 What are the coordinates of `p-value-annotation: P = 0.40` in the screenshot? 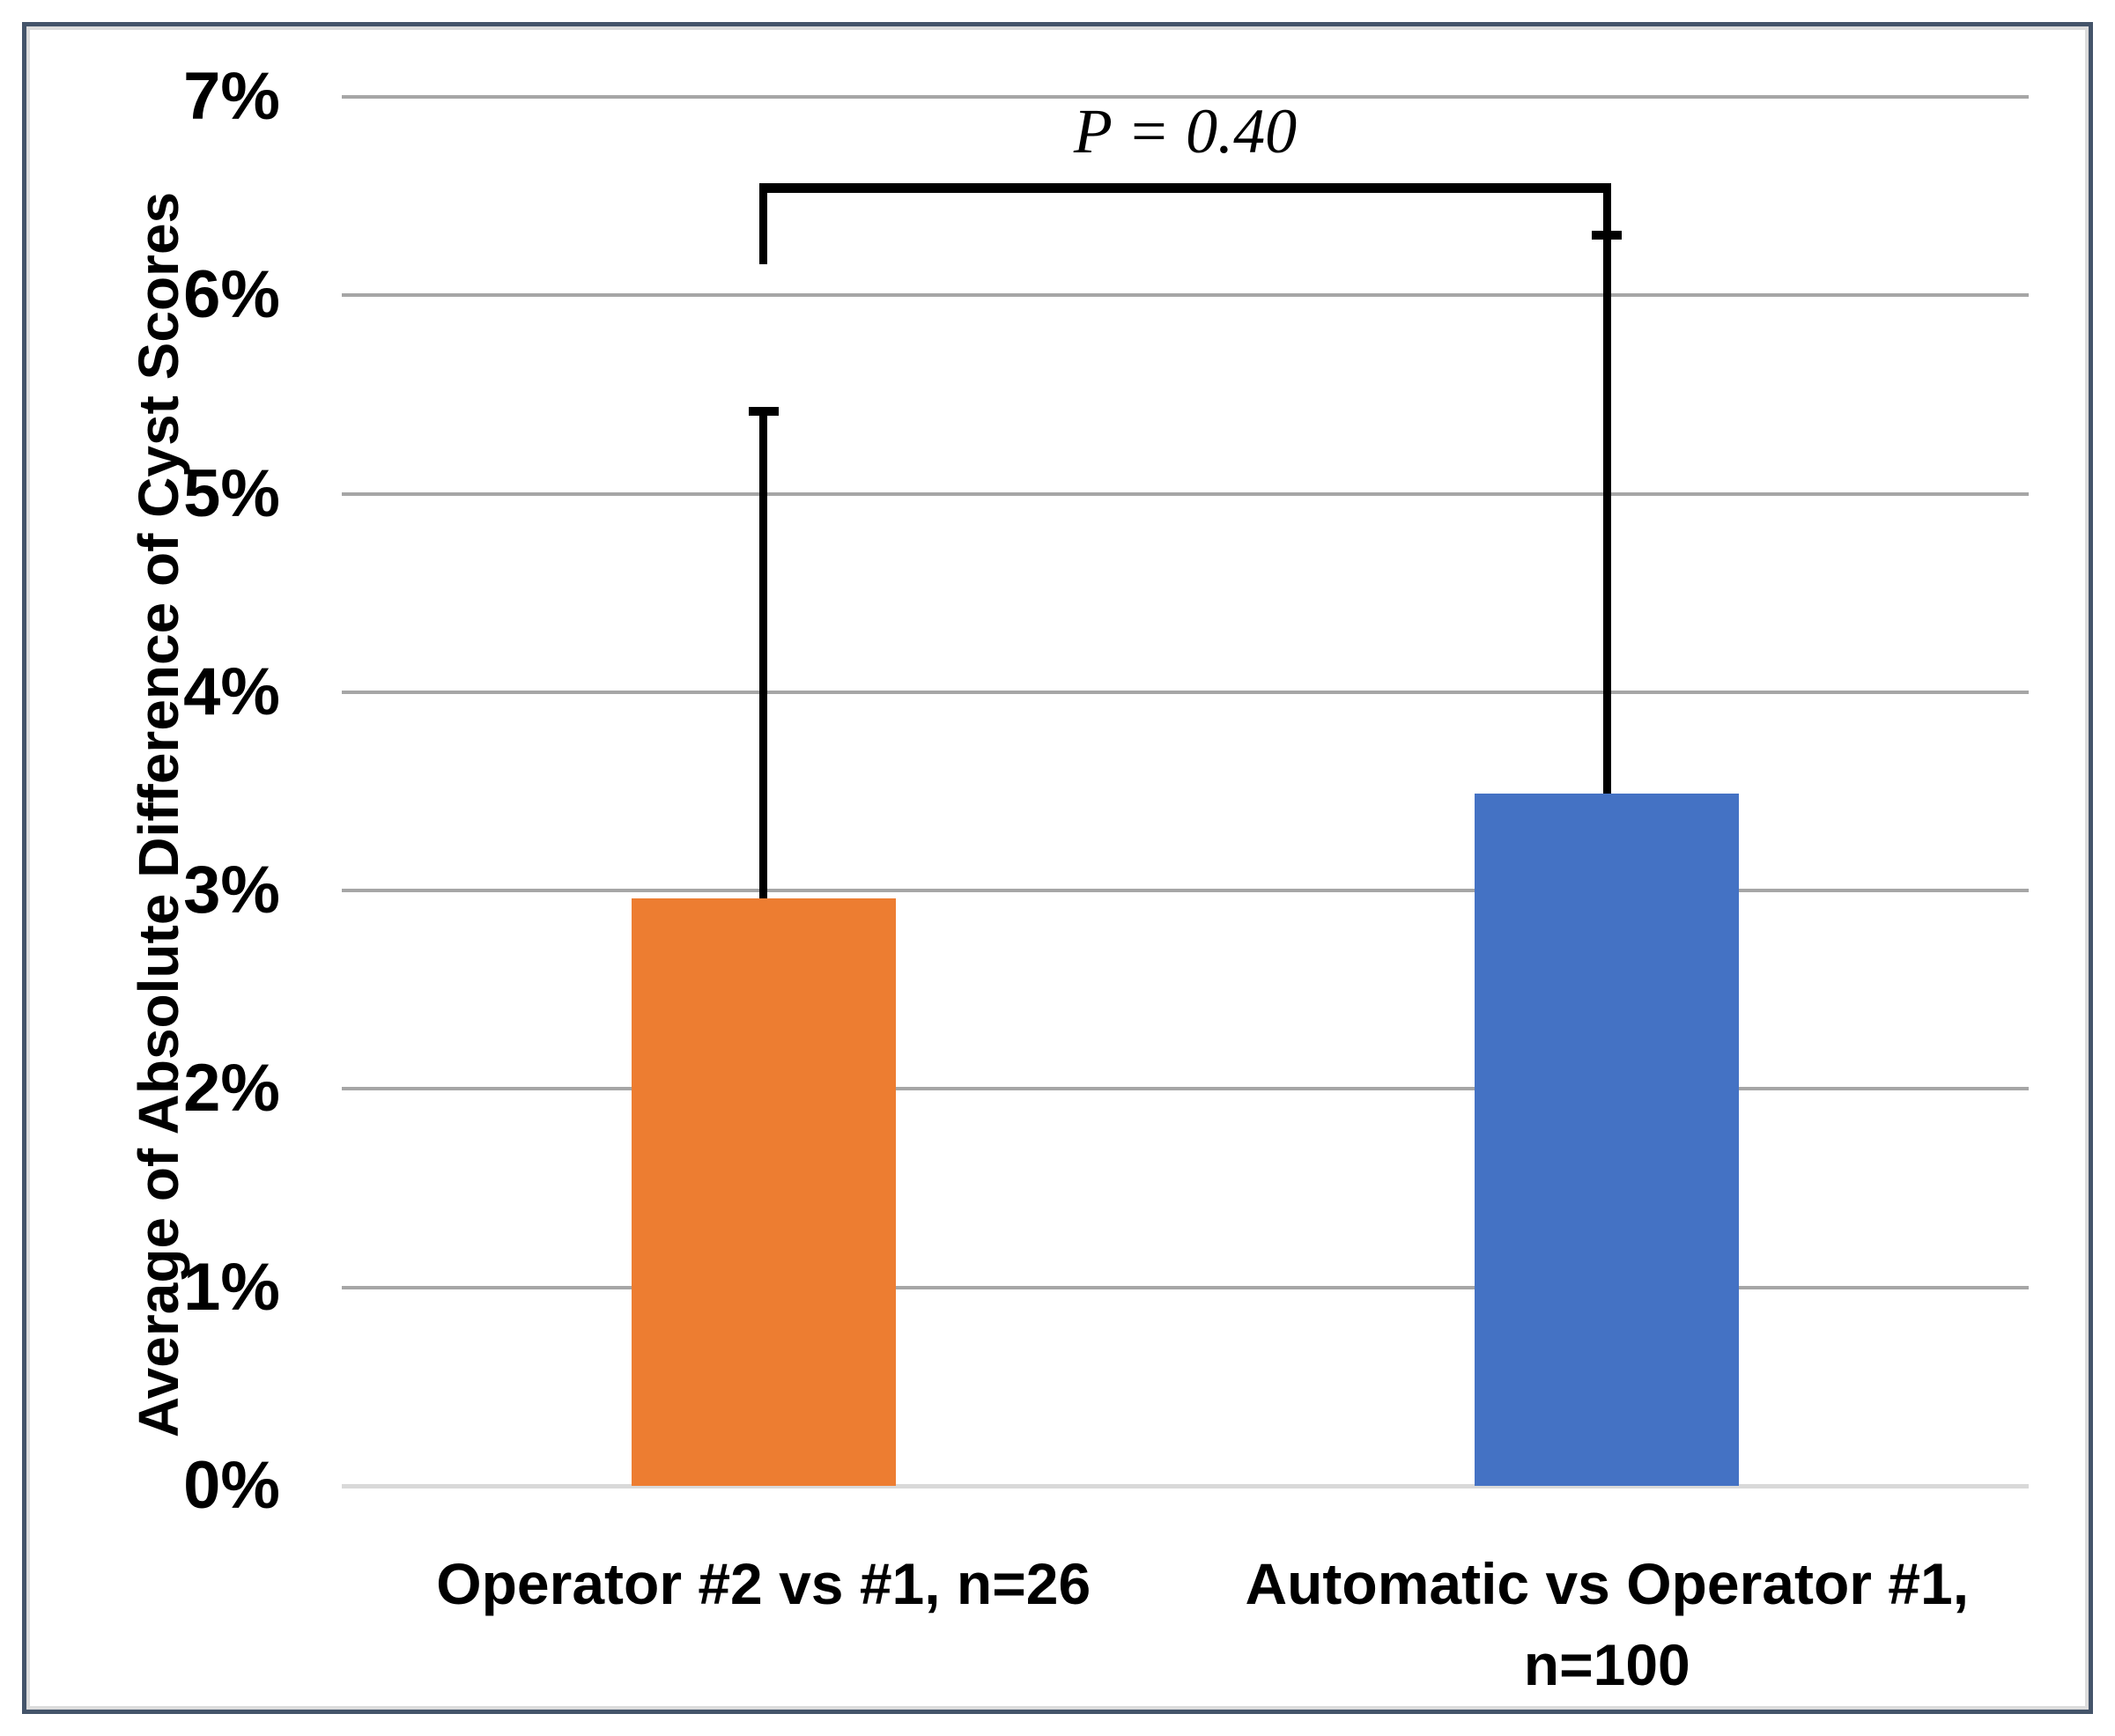 It's located at (1185, 131).